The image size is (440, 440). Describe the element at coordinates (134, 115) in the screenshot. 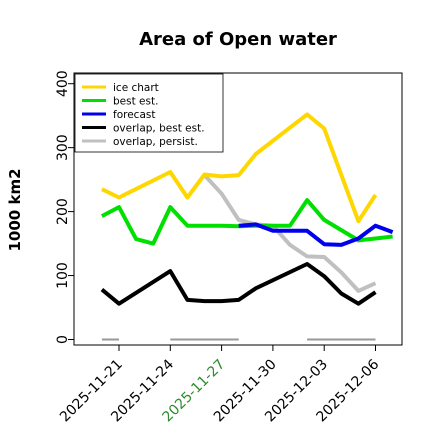

I see `legend-label: forecast` at that location.